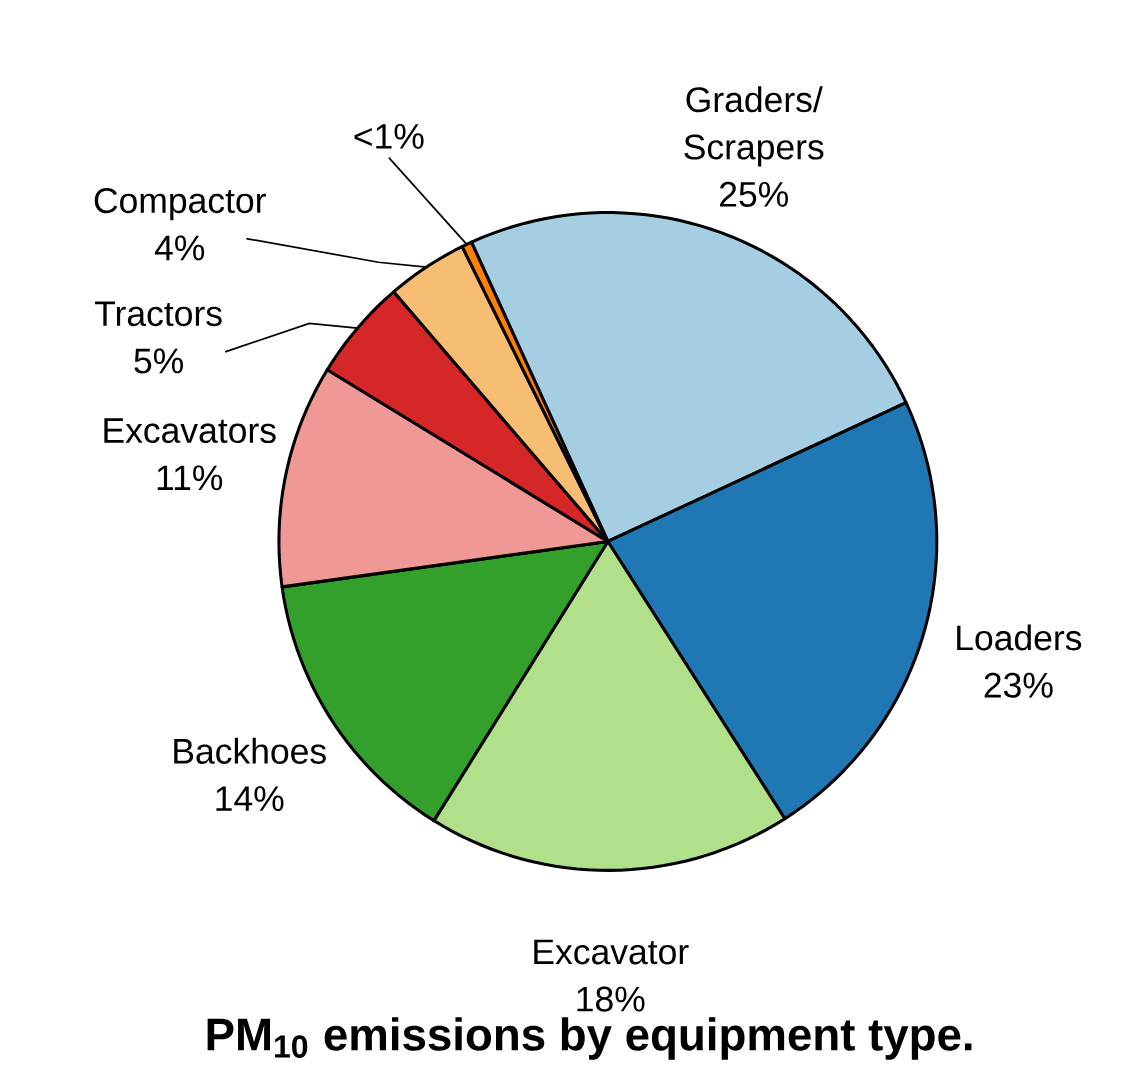  I want to click on text: PM$_{10}$ emissions by equipment type., so click(589, 1038).